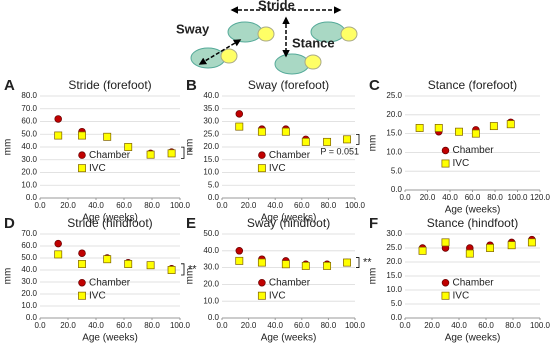 The height and width of the screenshot is (343, 550). What do you see at coordinates (329, 325) in the screenshot?
I see `x-tick-label: 80.0` at bounding box center [329, 325].